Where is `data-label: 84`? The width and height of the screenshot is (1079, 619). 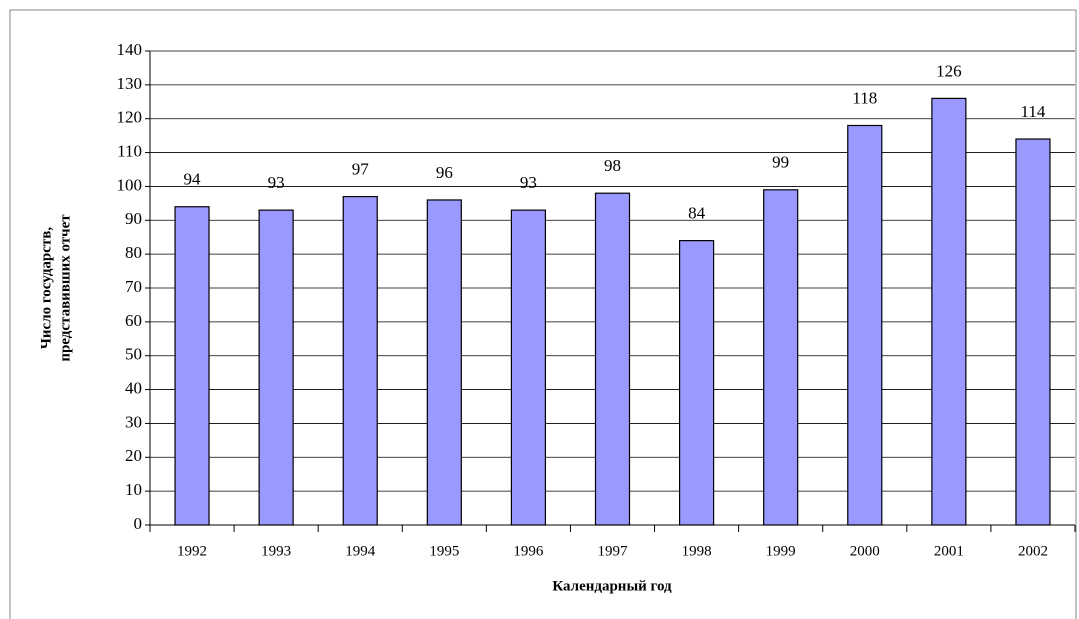 data-label: 84 is located at coordinates (697, 213).